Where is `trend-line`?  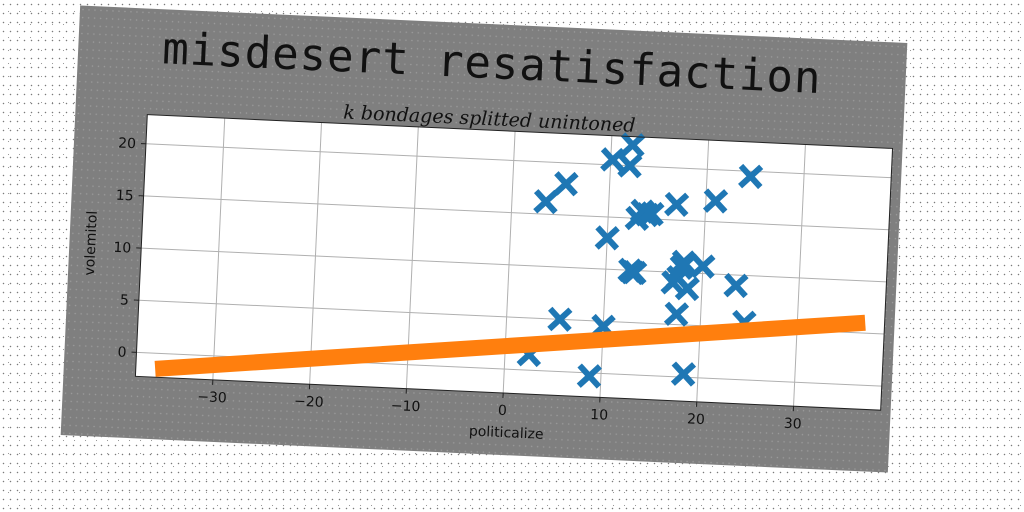 trend-line is located at coordinates (510, 345).